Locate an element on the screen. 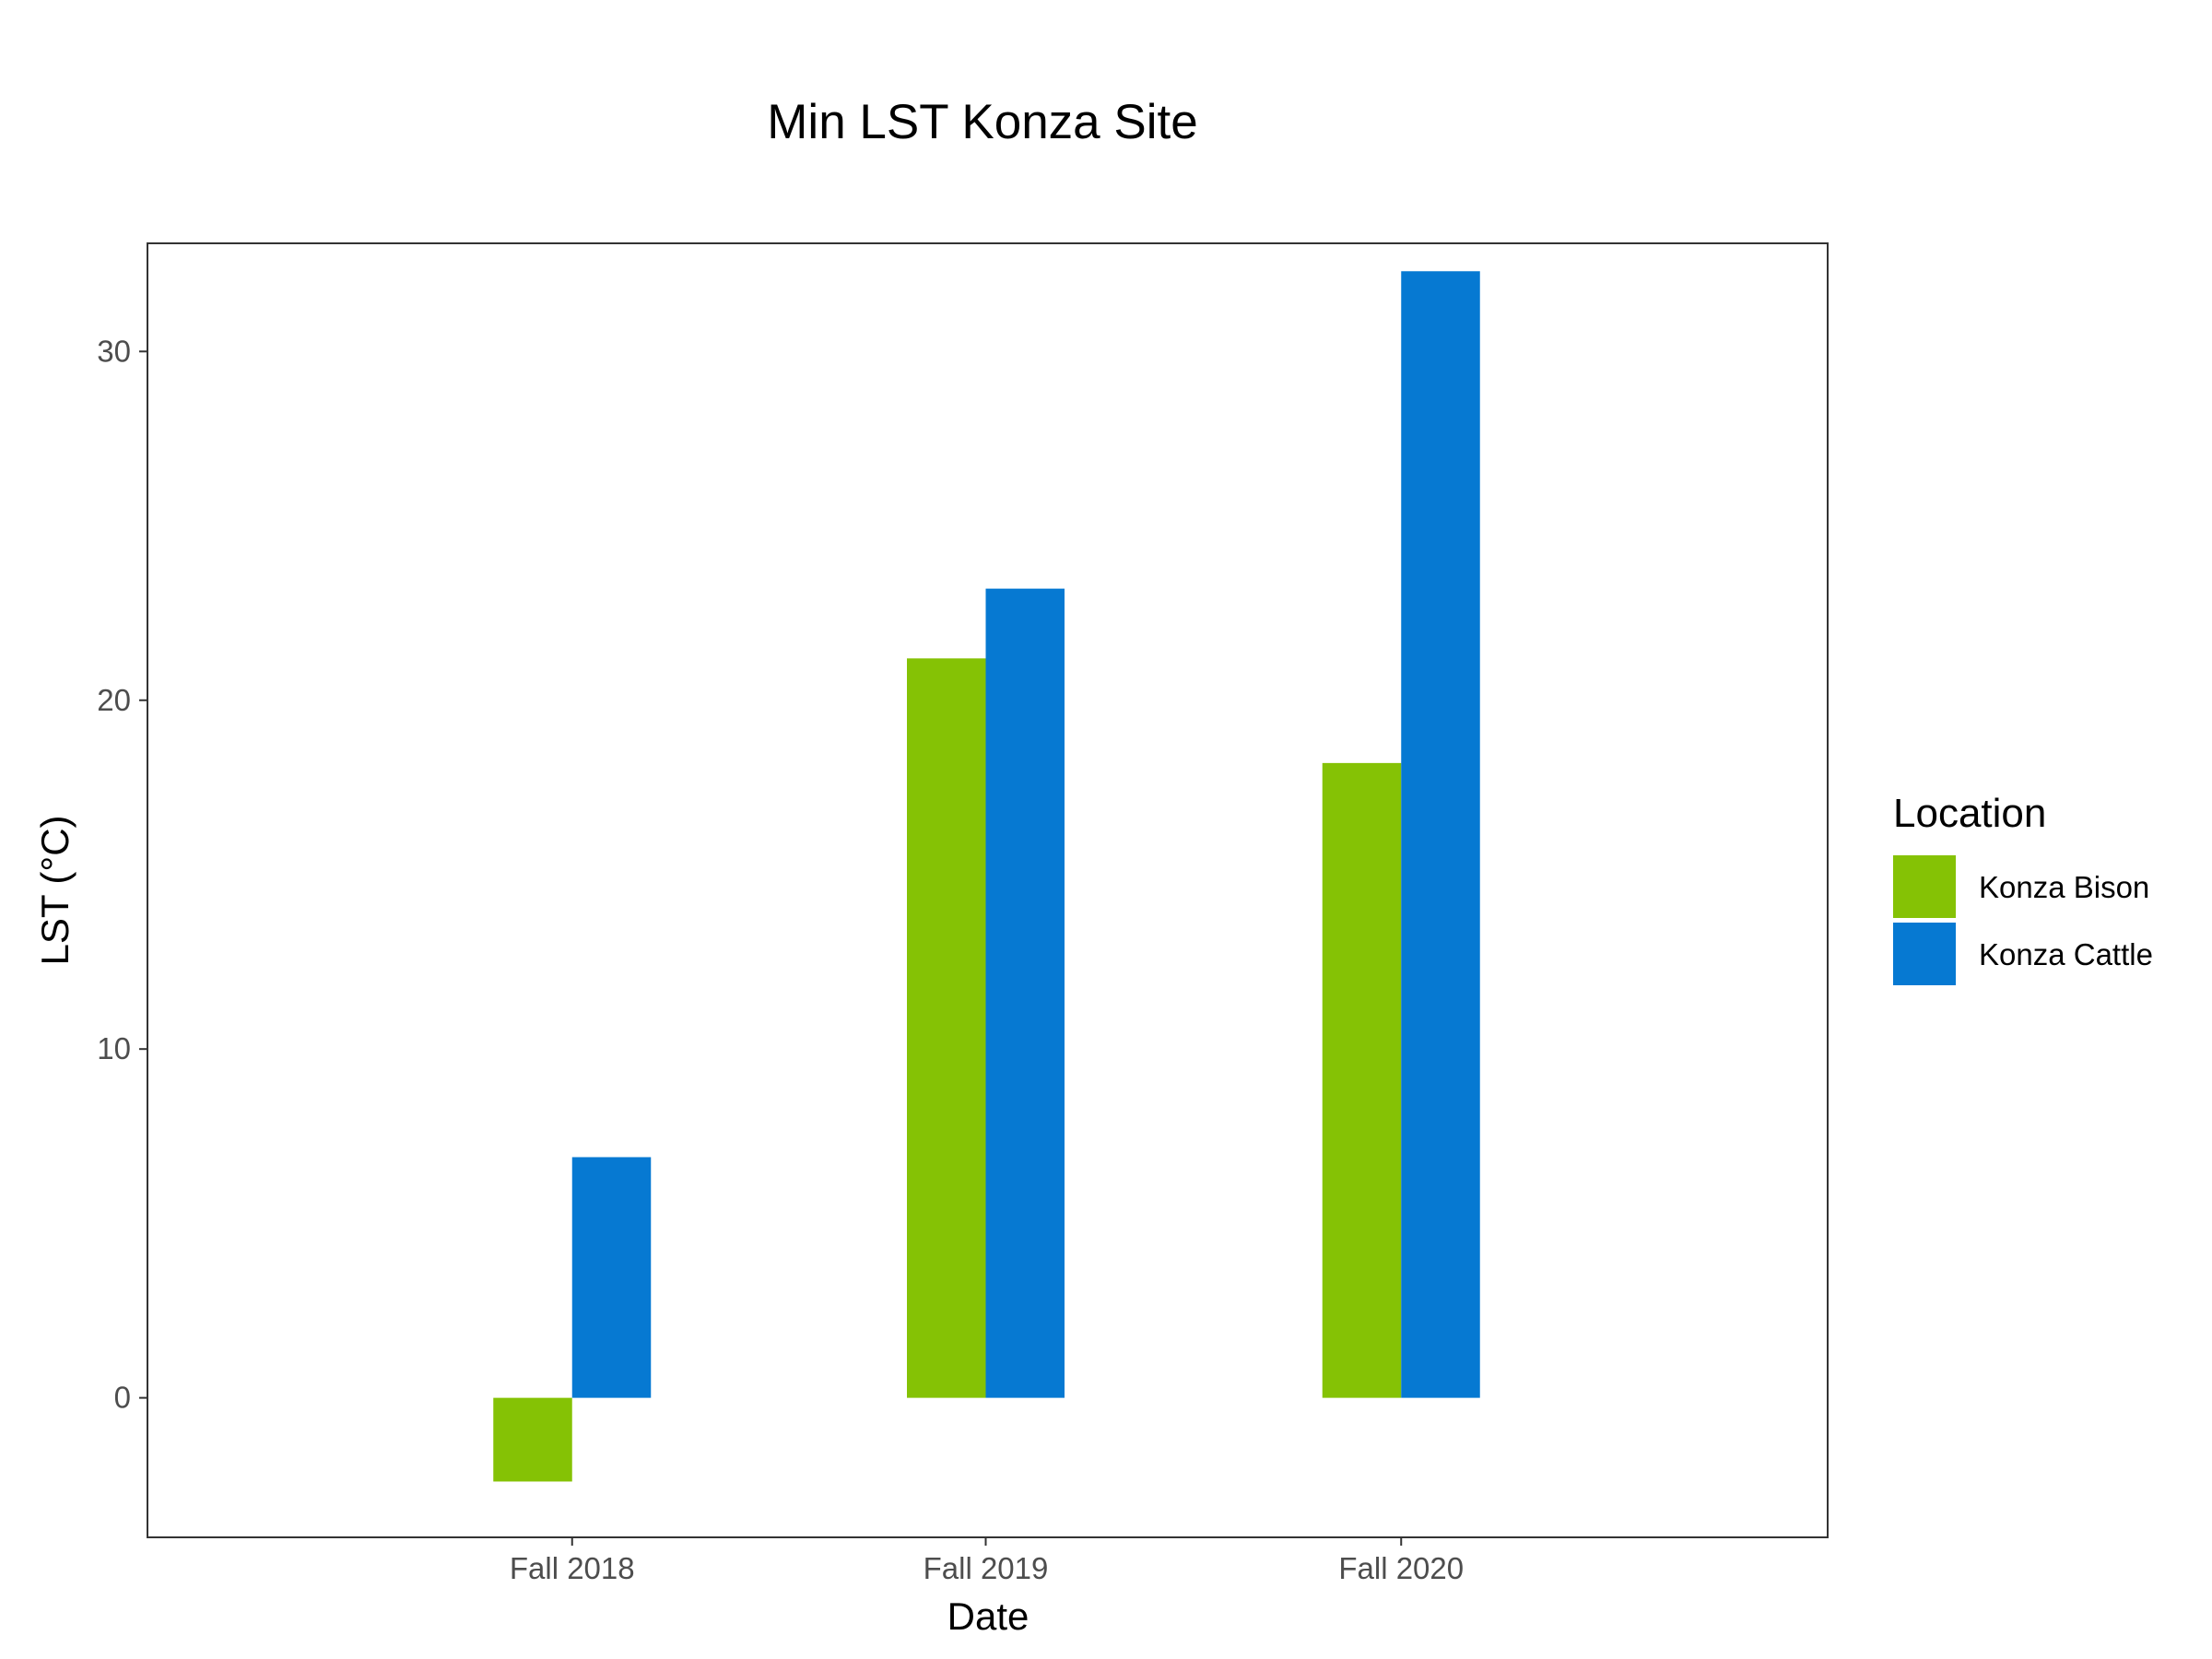 Image resolution: width=2212 pixels, height=1659 pixels. y-tick-label: 30 is located at coordinates (114, 351).